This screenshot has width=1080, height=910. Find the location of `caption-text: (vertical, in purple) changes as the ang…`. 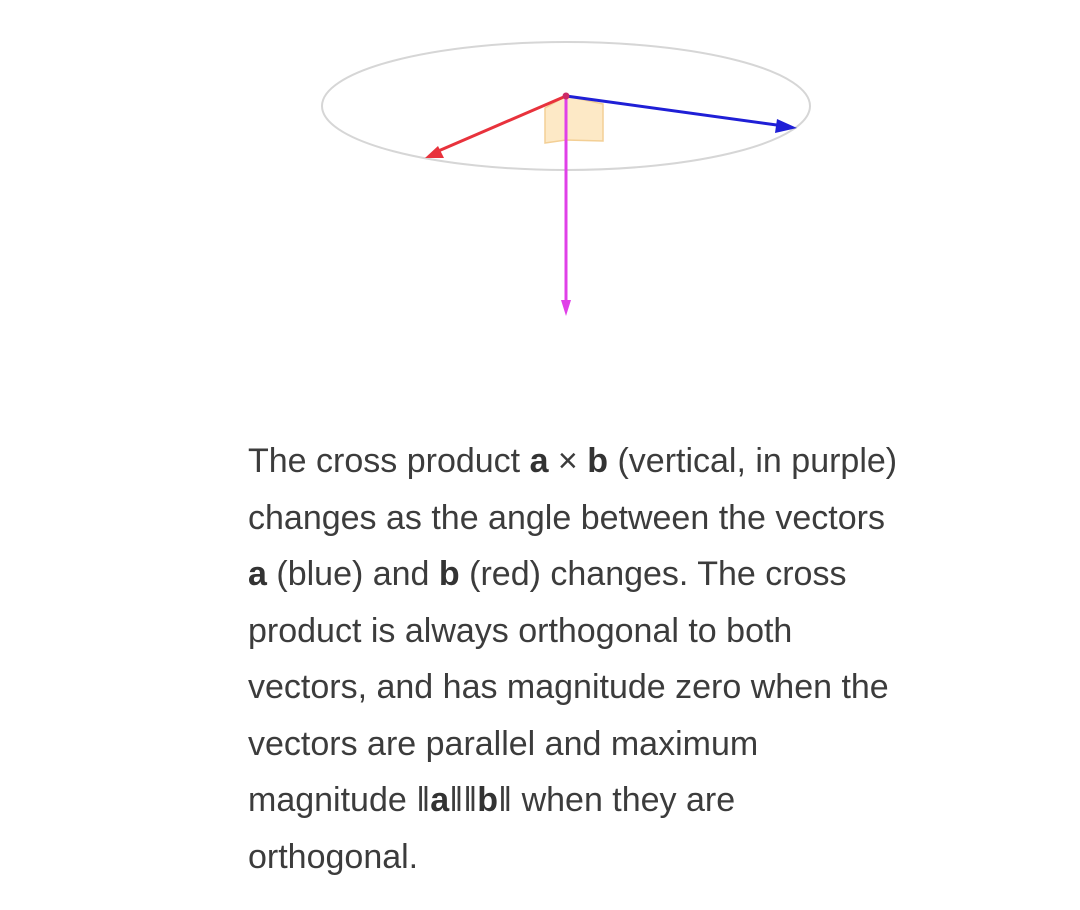

caption-text: (vertical, in purple) changes as the ang… is located at coordinates (573, 489).